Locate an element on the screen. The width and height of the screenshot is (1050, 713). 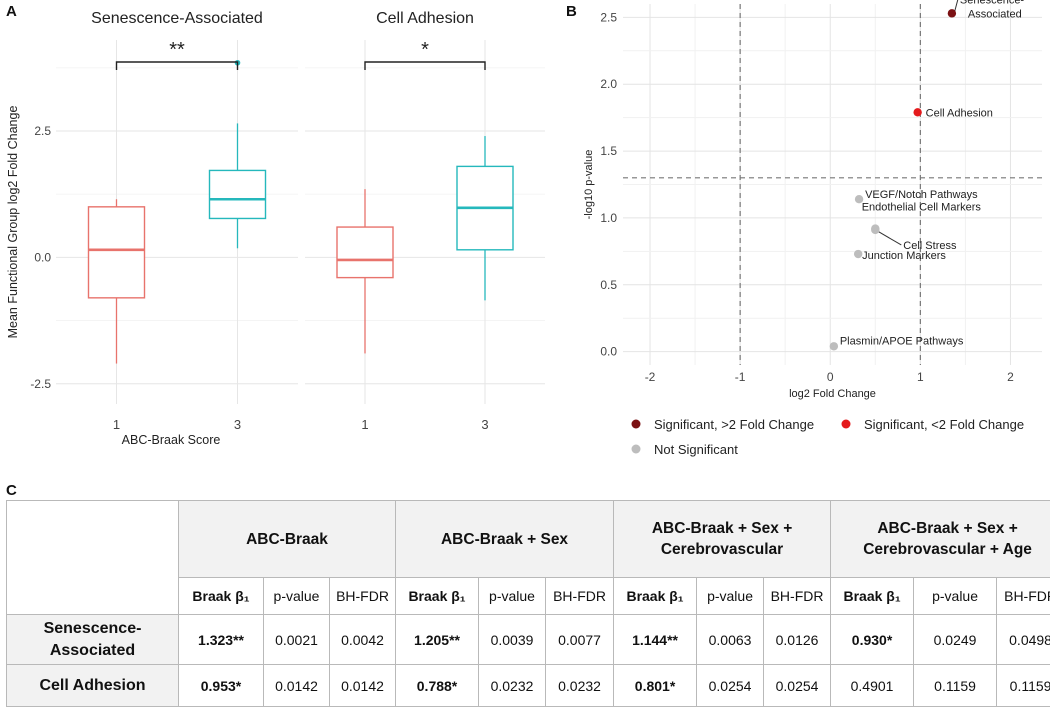
p-value: 0.0142 is located at coordinates (296, 685).